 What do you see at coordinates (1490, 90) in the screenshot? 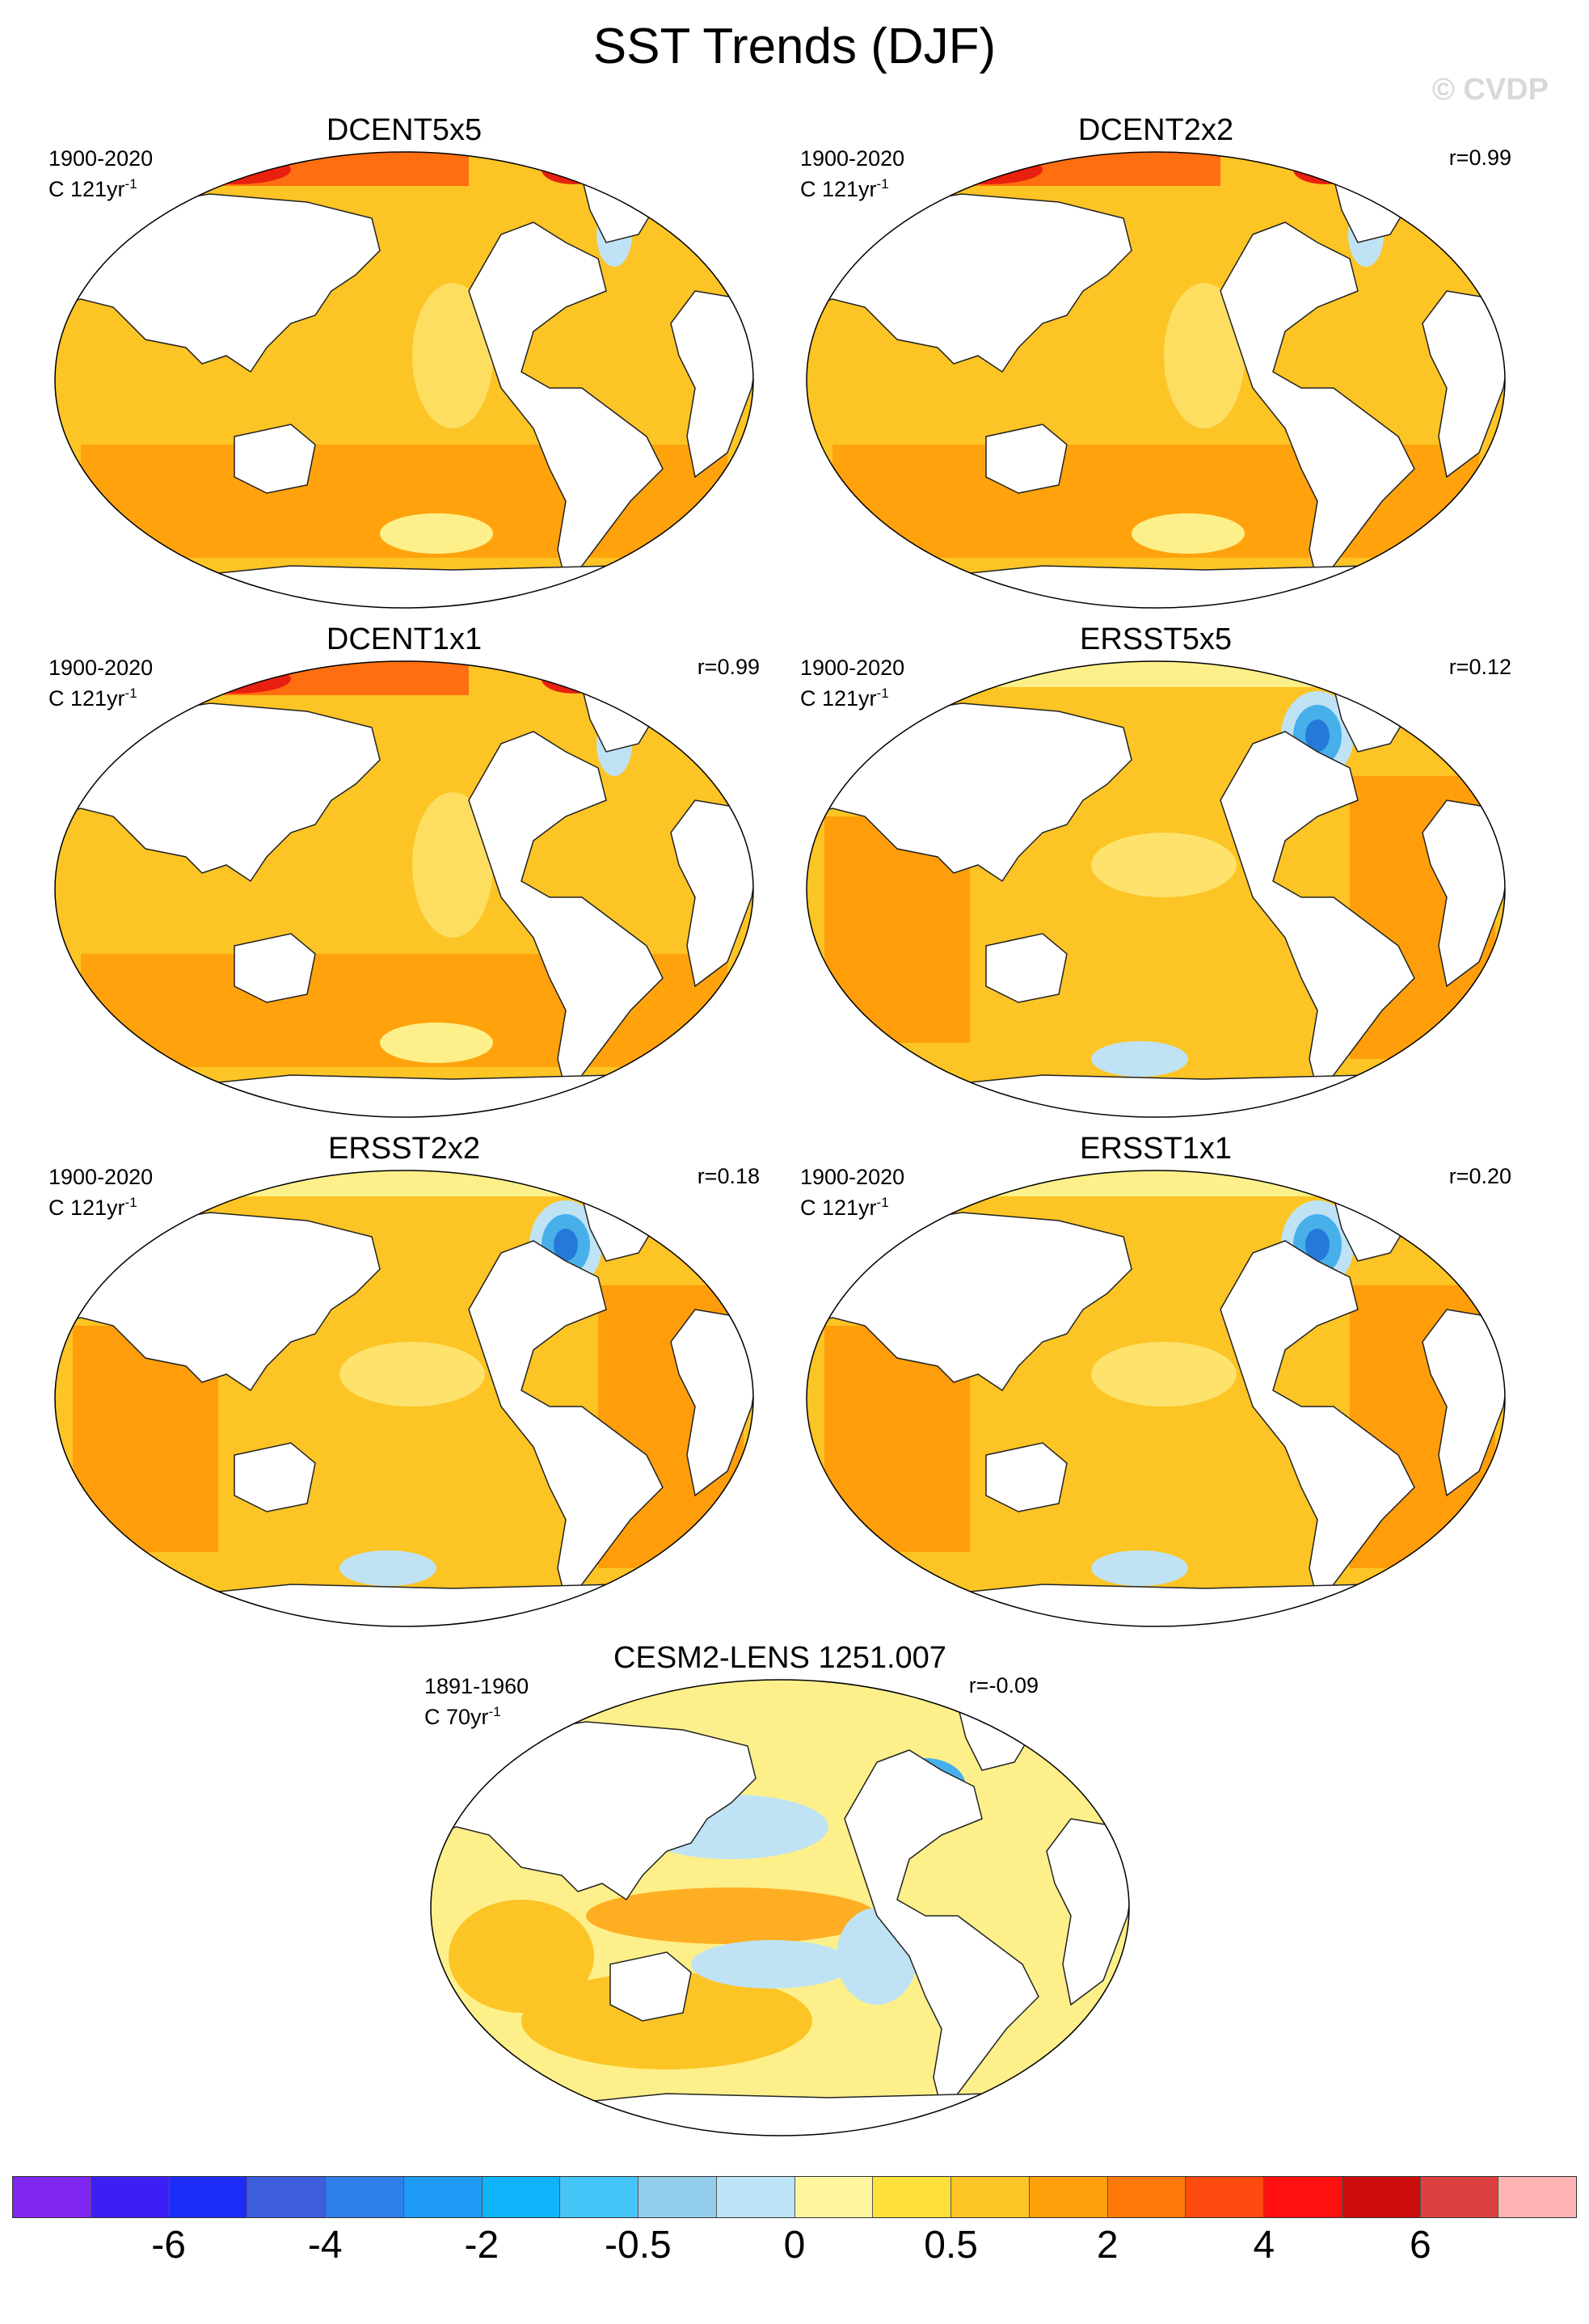
I see `cvdp-watermark: © CVDP` at bounding box center [1490, 90].